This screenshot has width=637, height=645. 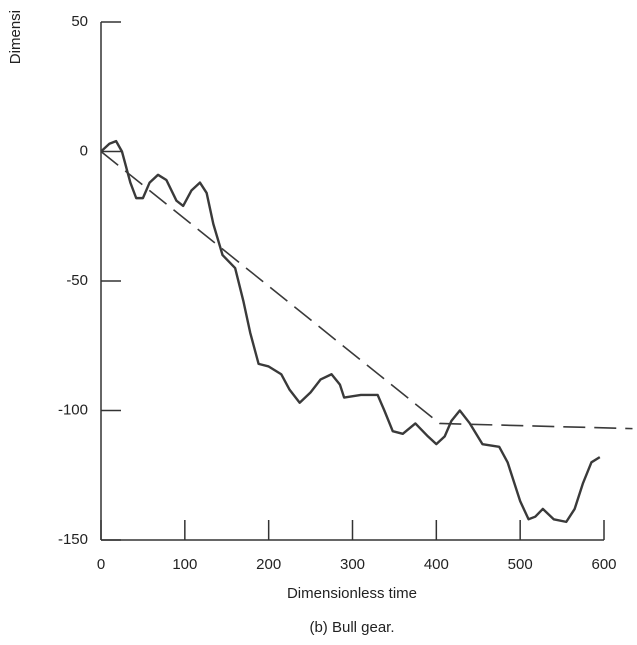 What do you see at coordinates (603, 564) in the screenshot?
I see `x-tick-label: 600` at bounding box center [603, 564].